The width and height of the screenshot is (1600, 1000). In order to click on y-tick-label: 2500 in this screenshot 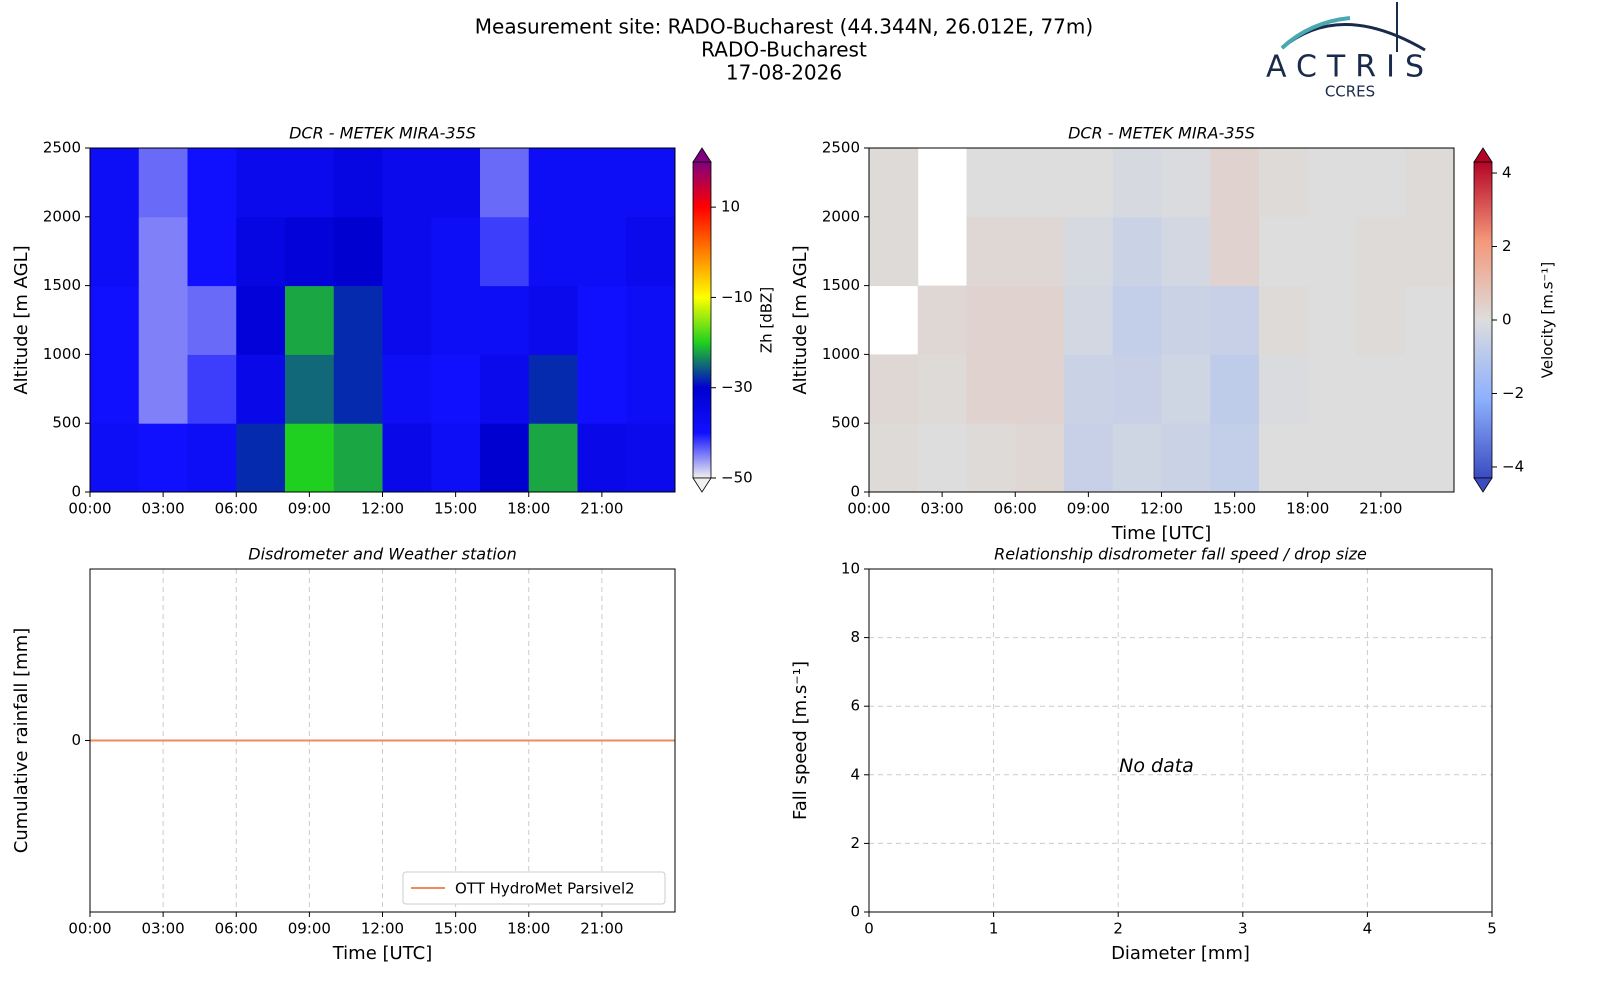, I will do `click(841, 148)`.